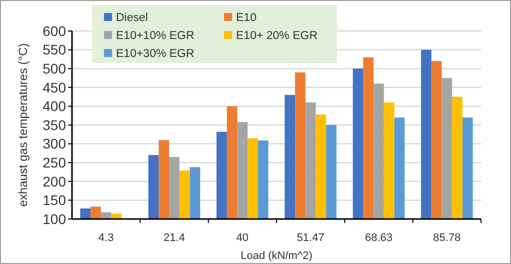 This screenshot has width=511, height=264. Describe the element at coordinates (277, 36) in the screenshot. I see `legend-label: E10+ 20% EGR` at that location.